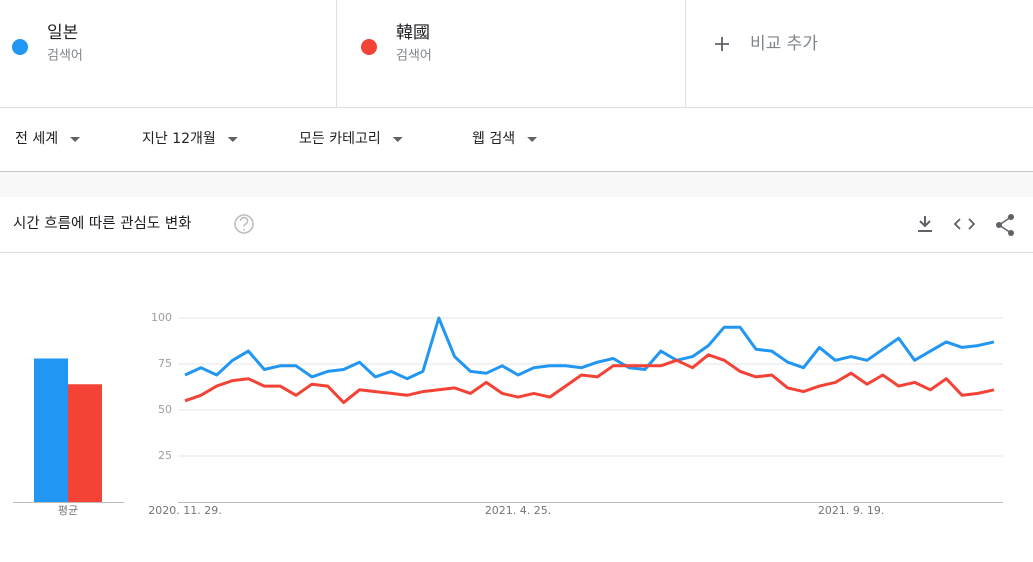 The image size is (1033, 562). Describe the element at coordinates (102, 223) in the screenshot. I see `section-title: 시간 흐름에 따른 관심도 변화` at that location.